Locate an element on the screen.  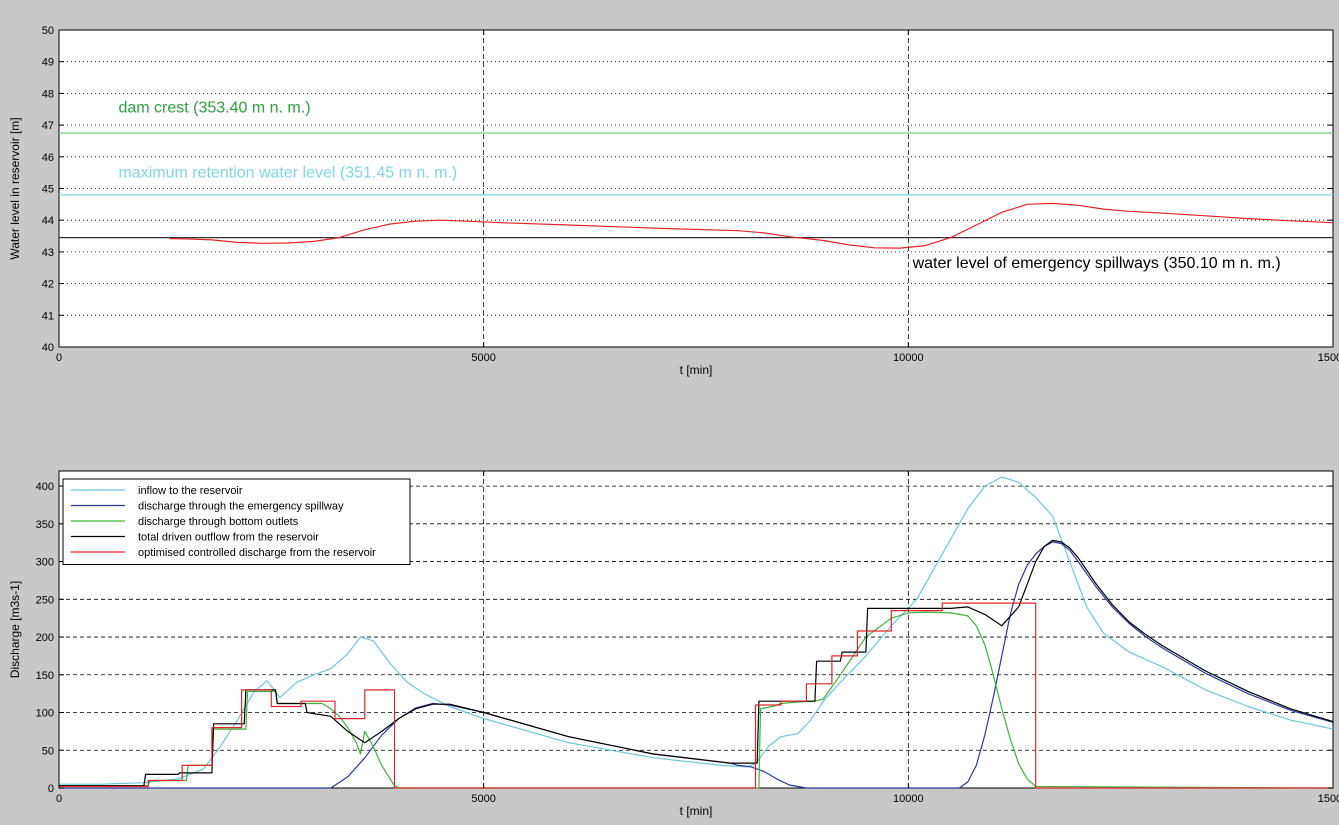
top-x-tick-label: 0 is located at coordinates (59, 358).